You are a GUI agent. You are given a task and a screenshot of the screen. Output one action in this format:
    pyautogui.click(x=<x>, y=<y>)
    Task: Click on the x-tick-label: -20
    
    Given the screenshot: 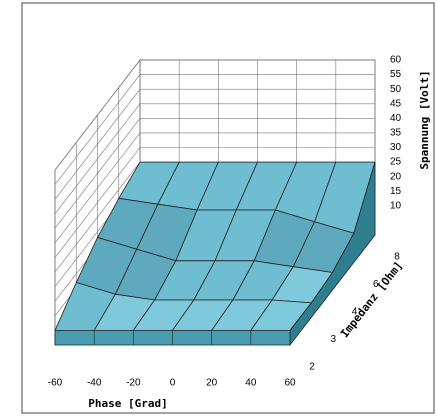 What is the action you would take?
    pyautogui.click(x=133, y=383)
    